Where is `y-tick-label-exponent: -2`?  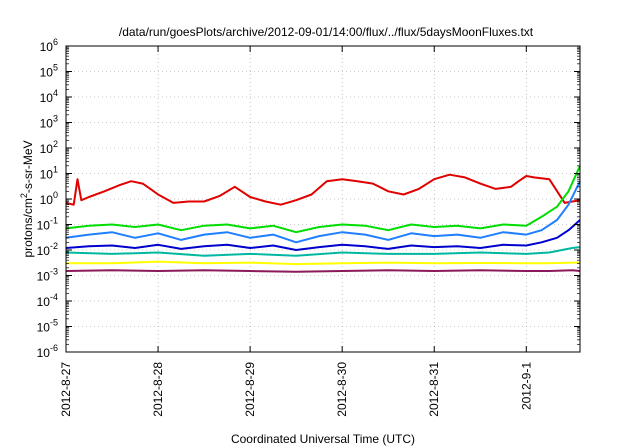 y-tick-label-exponent: -2 is located at coordinates (54, 246).